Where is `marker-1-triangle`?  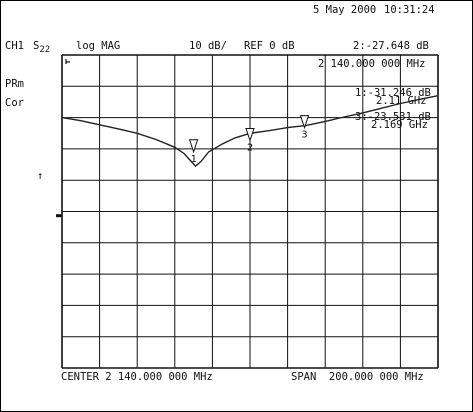 marker-1-triangle is located at coordinates (193, 146).